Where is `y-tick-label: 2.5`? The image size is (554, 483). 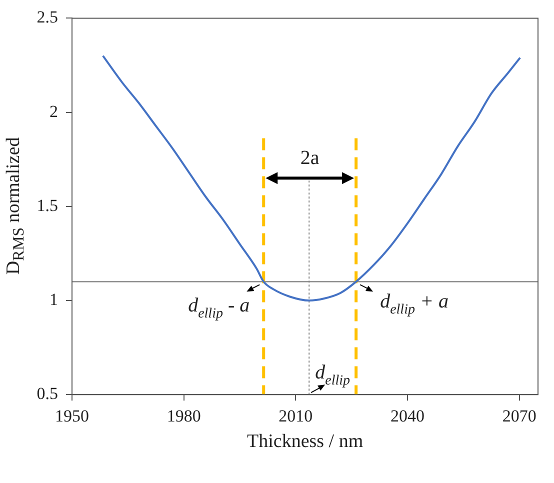 y-tick-label: 2.5 is located at coordinates (47, 17).